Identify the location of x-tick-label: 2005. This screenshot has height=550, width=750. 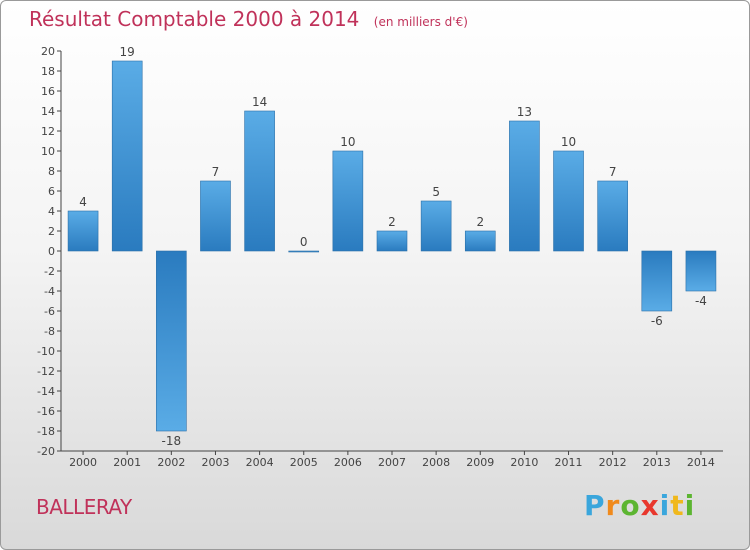
(304, 462).